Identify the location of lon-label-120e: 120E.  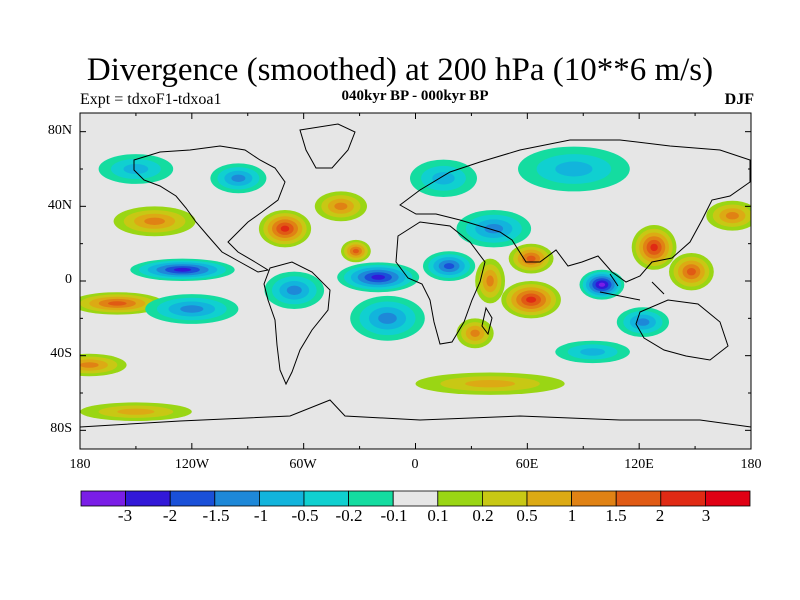
(639, 464).